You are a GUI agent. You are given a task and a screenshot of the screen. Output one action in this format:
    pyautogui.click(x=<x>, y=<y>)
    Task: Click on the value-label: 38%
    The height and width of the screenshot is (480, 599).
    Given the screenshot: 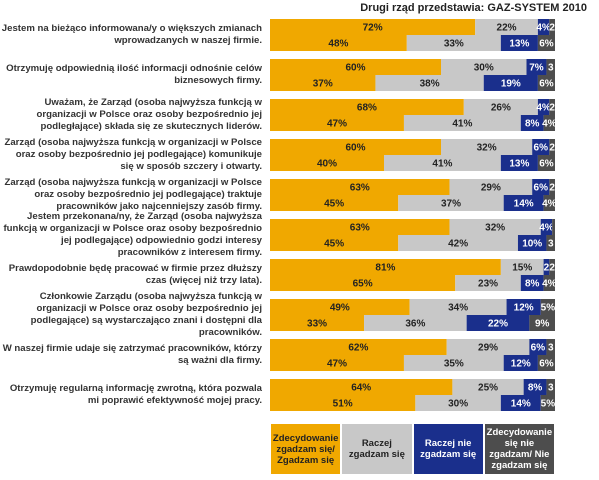 What is the action you would take?
    pyautogui.click(x=430, y=84)
    